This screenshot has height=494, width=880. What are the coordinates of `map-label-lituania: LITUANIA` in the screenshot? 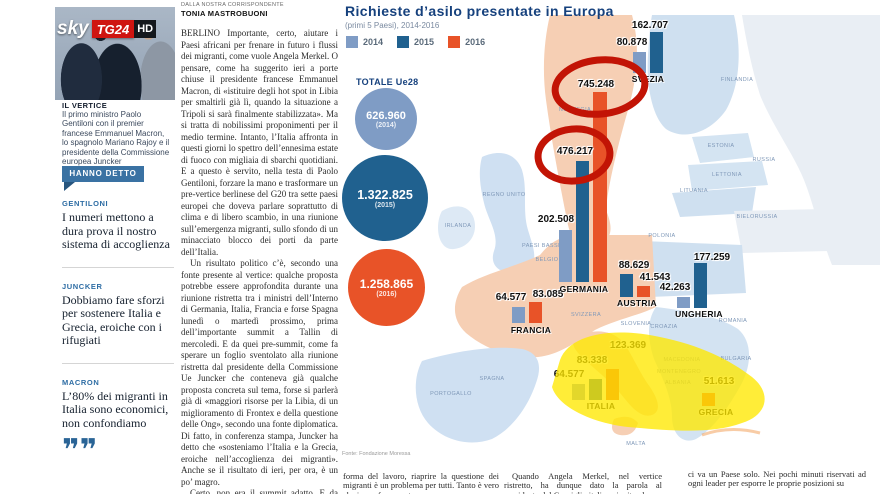 It's located at (694, 191).